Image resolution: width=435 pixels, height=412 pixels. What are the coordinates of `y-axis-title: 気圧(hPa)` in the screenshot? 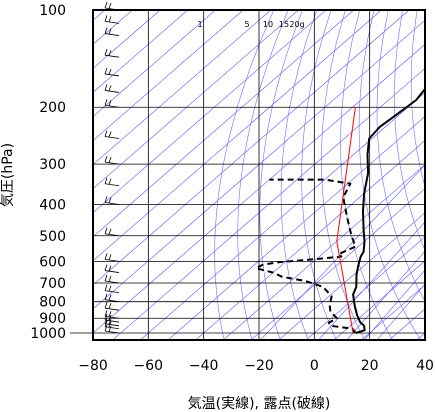 It's located at (8, 175).